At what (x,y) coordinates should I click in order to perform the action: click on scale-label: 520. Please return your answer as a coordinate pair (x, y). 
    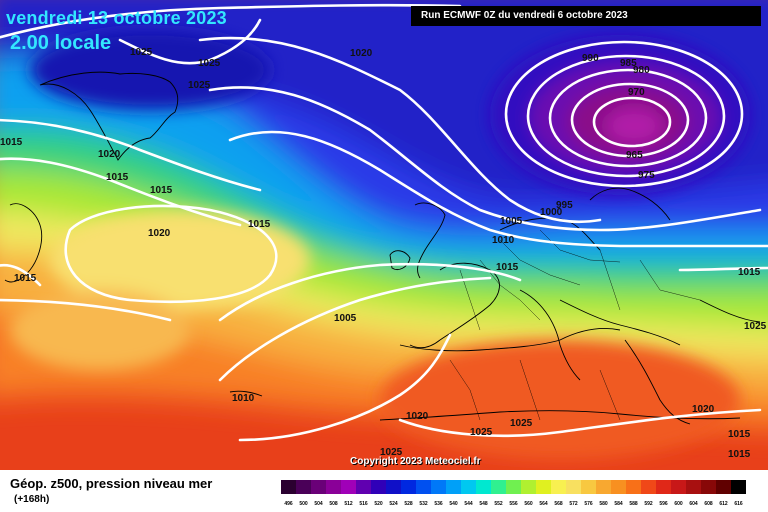
    Looking at the image, I should click on (378, 504).